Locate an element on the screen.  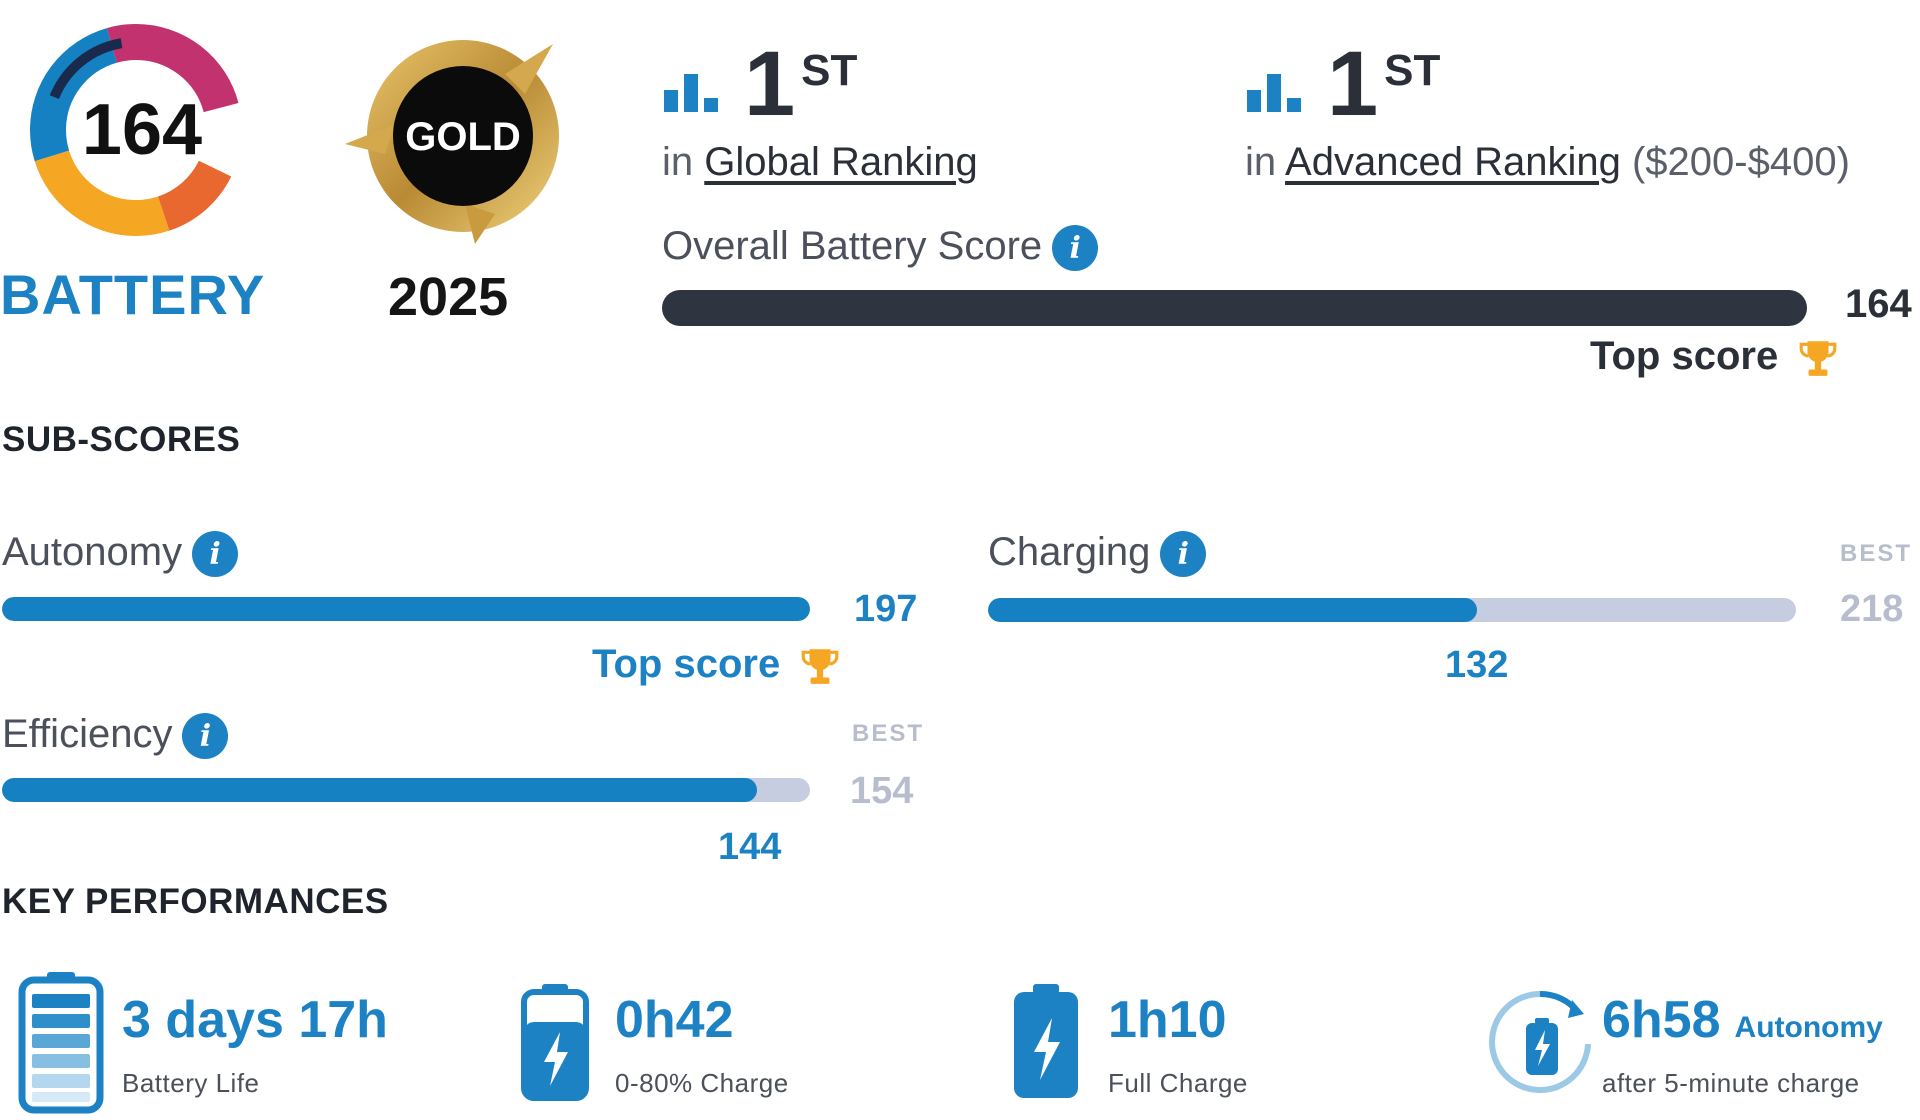
efficiency-title: Efficiency is located at coordinates (87, 734).